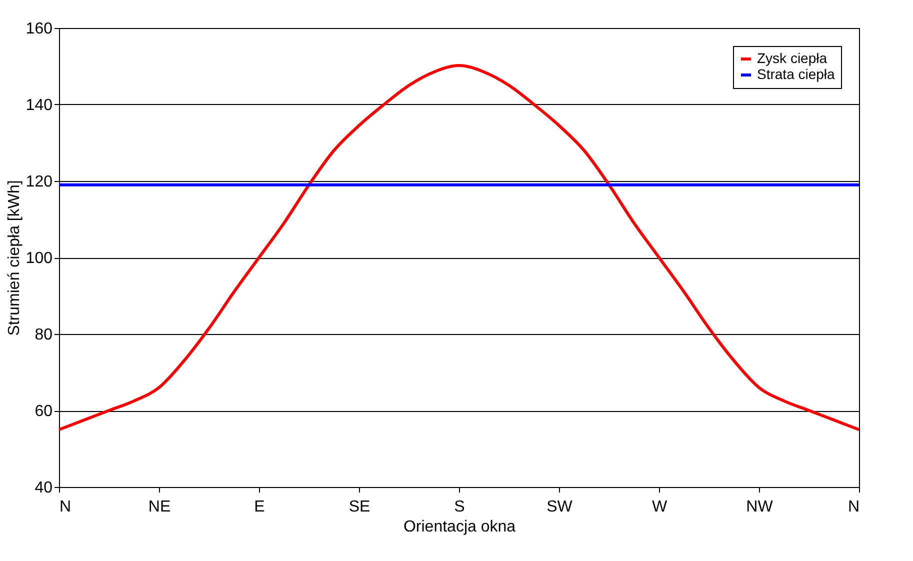 The width and height of the screenshot is (913, 561). What do you see at coordinates (39, 29) in the screenshot?
I see `y-tick-label: 160` at bounding box center [39, 29].